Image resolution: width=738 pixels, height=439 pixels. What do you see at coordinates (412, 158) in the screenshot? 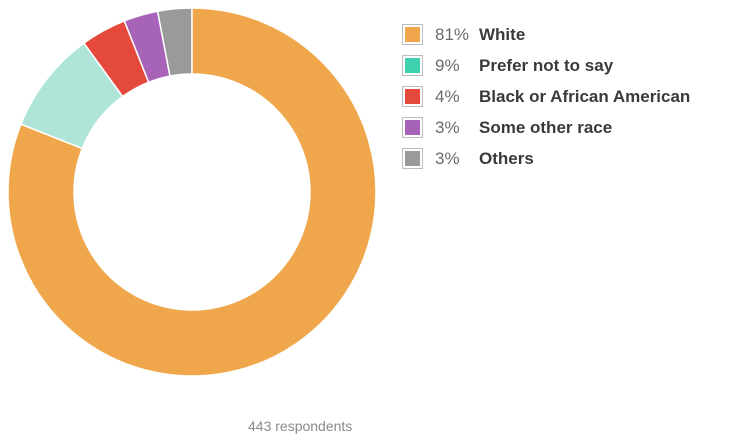
I see `legend-swatch-others` at bounding box center [412, 158].